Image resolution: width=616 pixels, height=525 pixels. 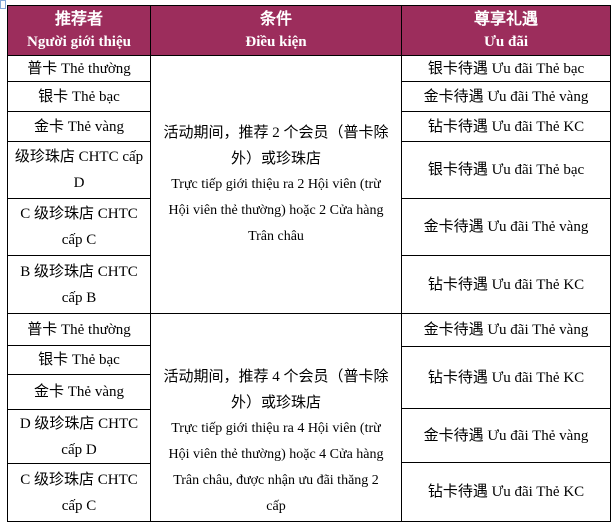 I want to click on image-placeholder-icon, so click(x=3, y=4).